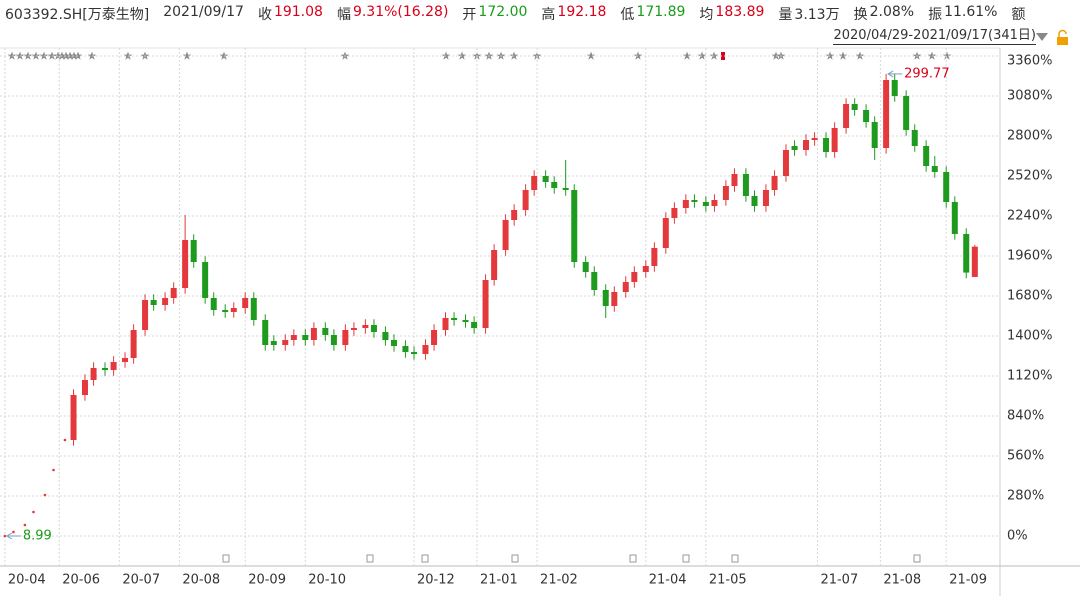  Describe the element at coordinates (935, 15) in the screenshot. I see `field-label: 振` at that location.